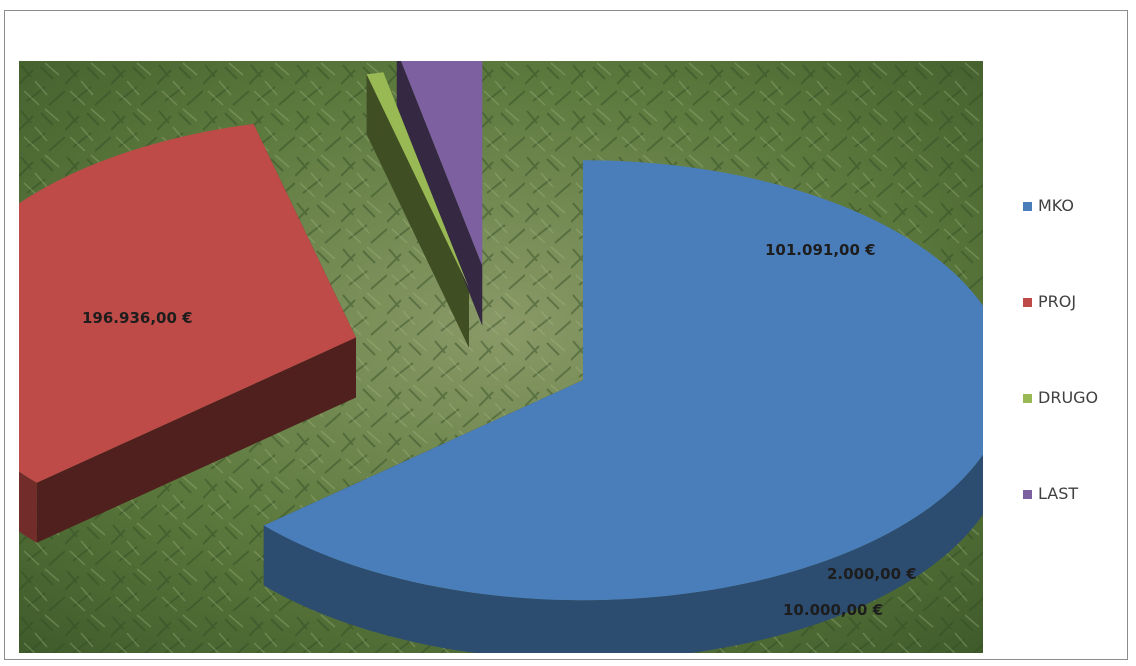 The height and width of the screenshot is (666, 1136). Describe the element at coordinates (1068, 397) in the screenshot. I see `legend-label-drugo: DRUGO` at that location.